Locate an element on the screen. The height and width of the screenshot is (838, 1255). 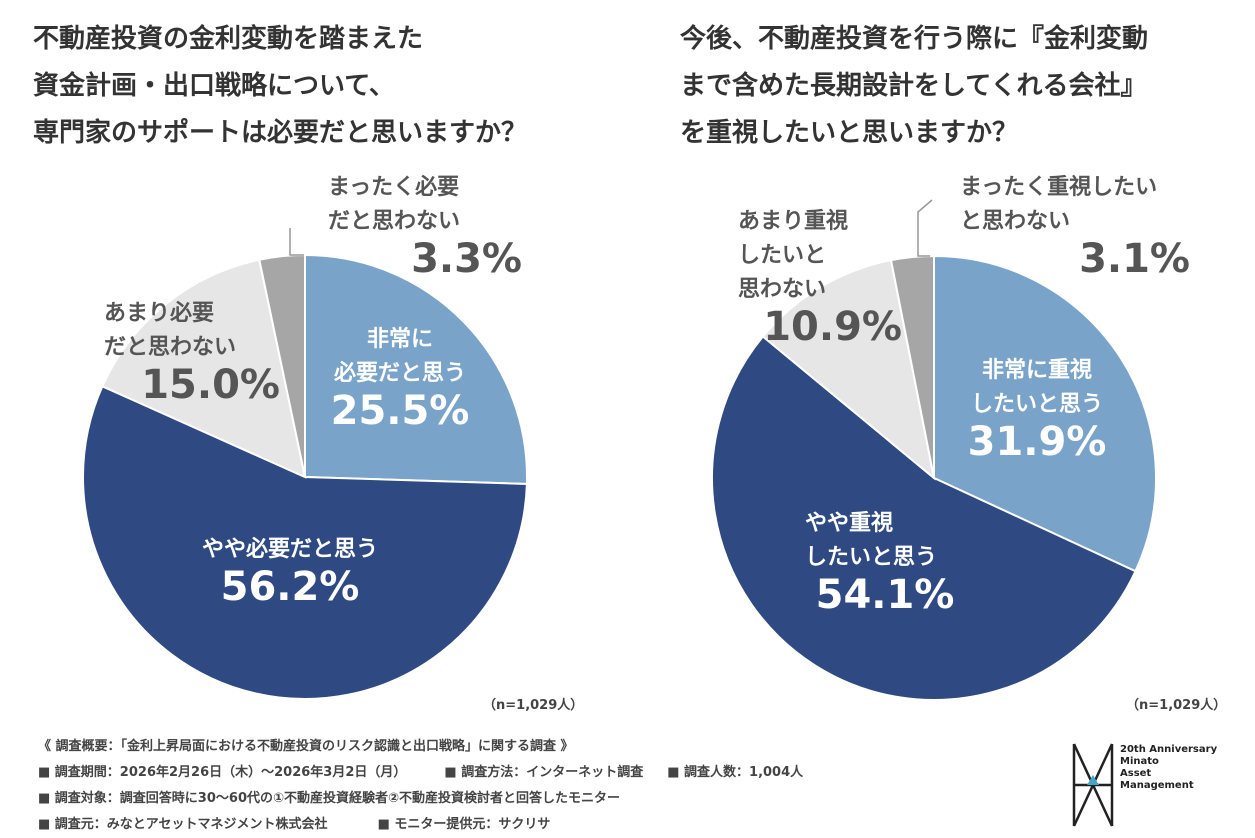
left-slice-2-value: 56.2% is located at coordinates (290, 587).